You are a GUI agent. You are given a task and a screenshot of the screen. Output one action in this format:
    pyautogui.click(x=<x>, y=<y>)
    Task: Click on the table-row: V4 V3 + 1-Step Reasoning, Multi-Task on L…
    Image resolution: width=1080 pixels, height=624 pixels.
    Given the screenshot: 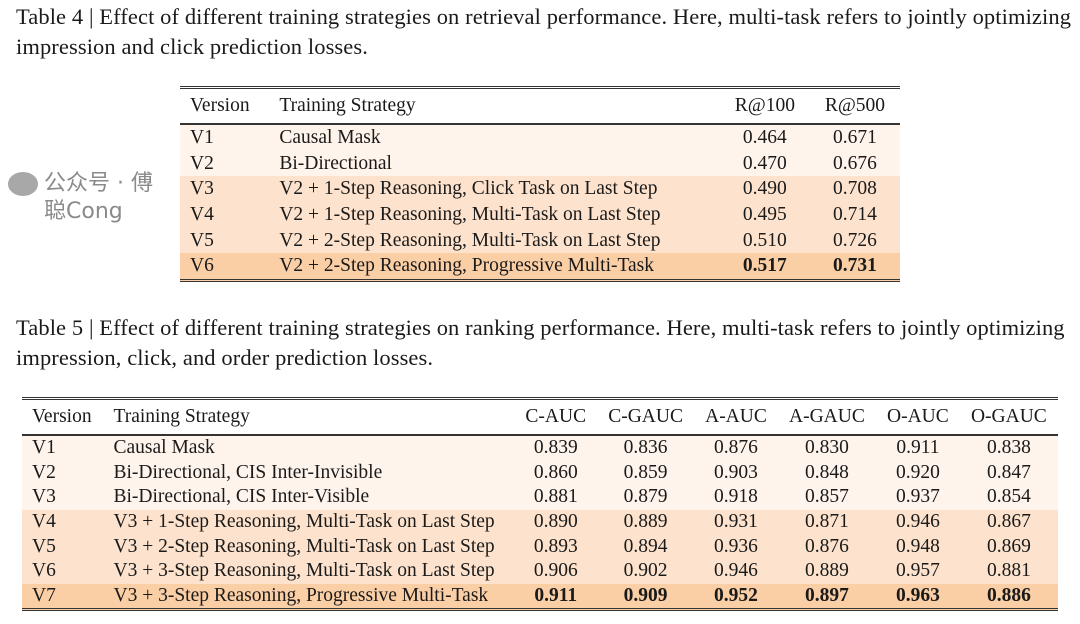 What is the action you would take?
    pyautogui.click(x=540, y=522)
    